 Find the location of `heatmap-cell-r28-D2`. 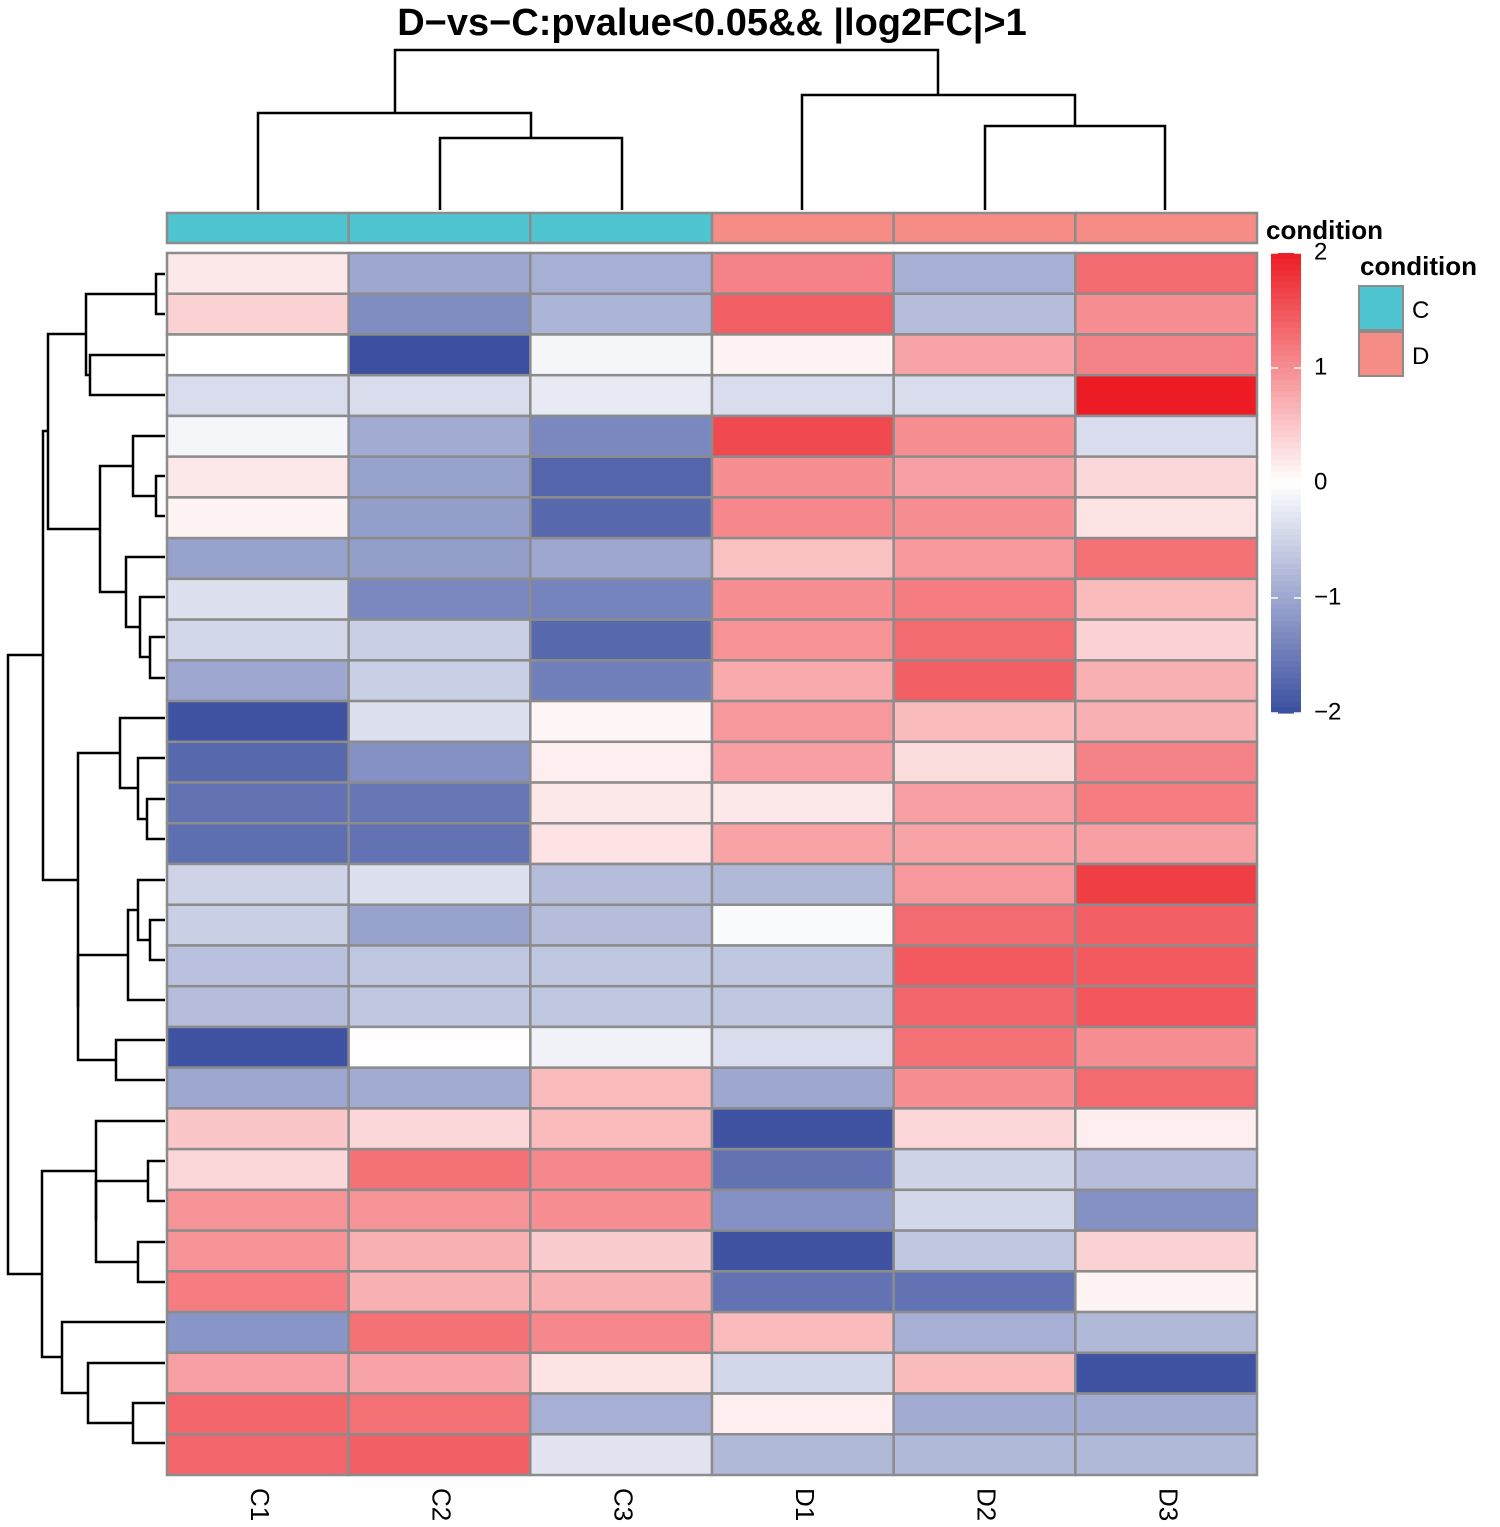

heatmap-cell-r28-D2 is located at coordinates (984, 1373).